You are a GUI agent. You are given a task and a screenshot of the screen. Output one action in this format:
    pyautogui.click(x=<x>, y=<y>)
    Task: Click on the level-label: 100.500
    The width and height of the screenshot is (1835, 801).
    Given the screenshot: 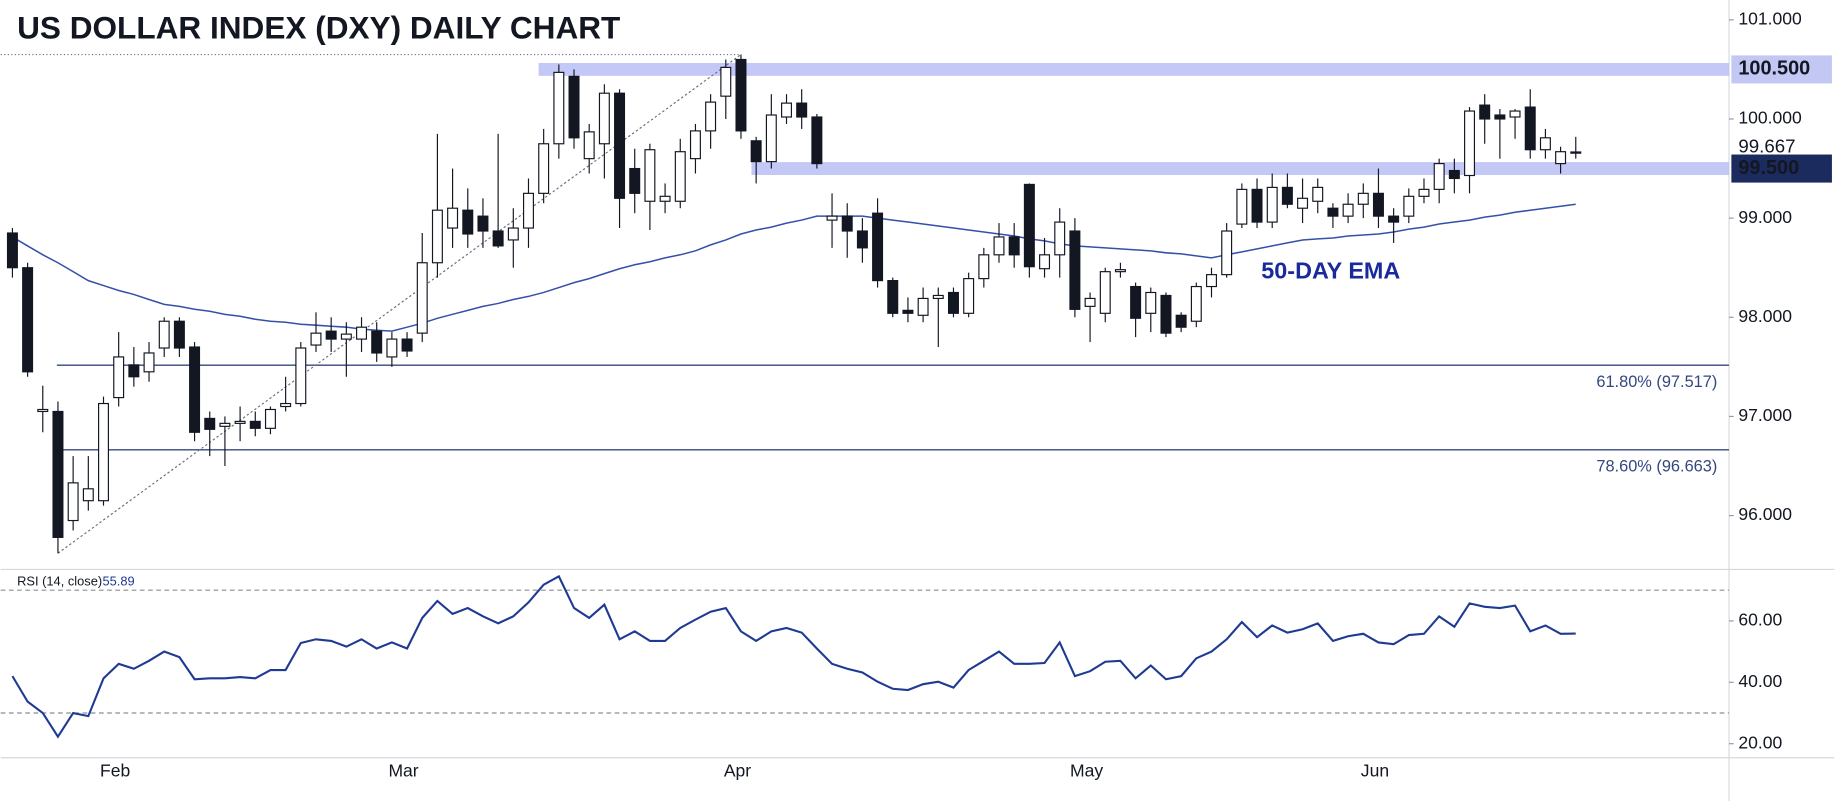 What is the action you would take?
    pyautogui.click(x=1774, y=69)
    